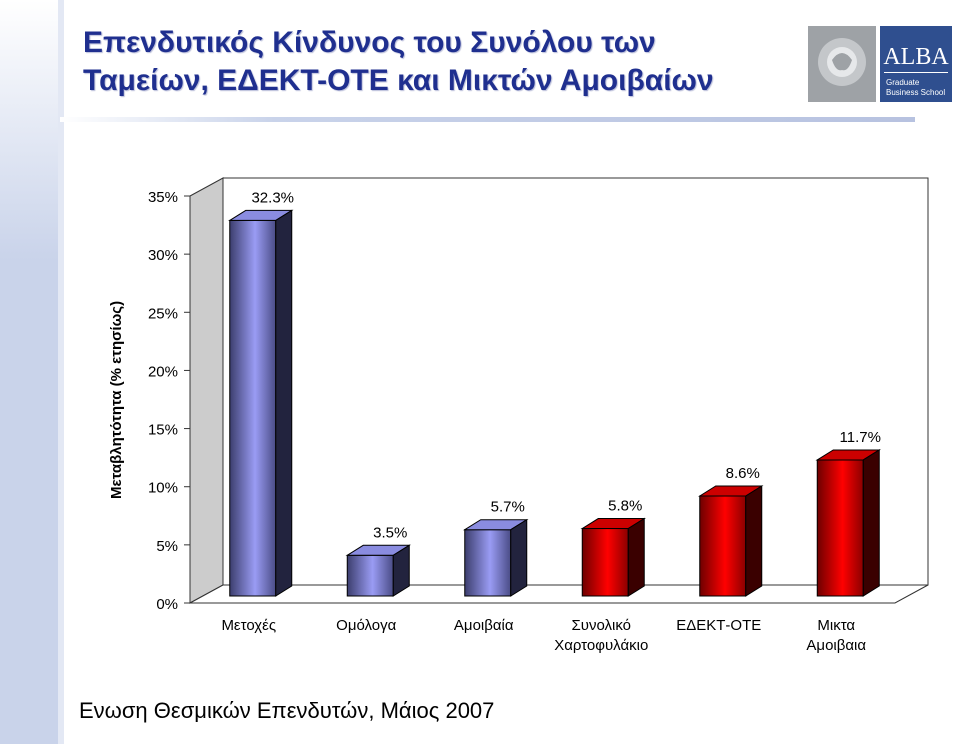  What do you see at coordinates (484, 625) in the screenshot?
I see `category-label: Αμοιβαία` at bounding box center [484, 625].